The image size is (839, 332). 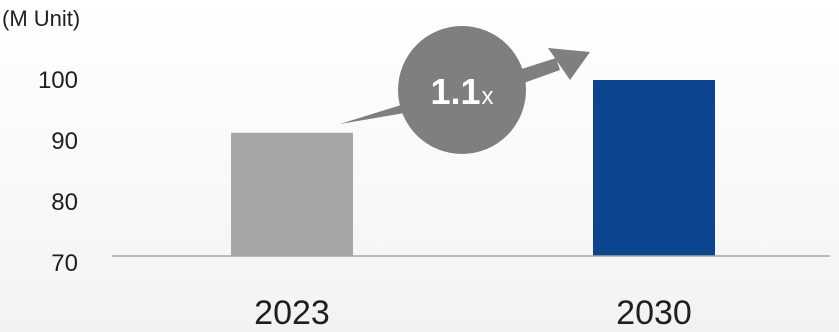 I want to click on x-tick-label-2030: 2030, so click(x=654, y=313).